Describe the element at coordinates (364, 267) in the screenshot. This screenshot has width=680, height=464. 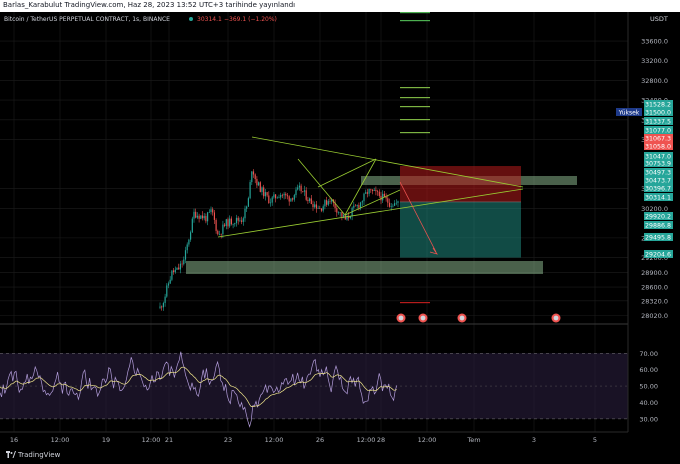
I see `support-zone` at that location.